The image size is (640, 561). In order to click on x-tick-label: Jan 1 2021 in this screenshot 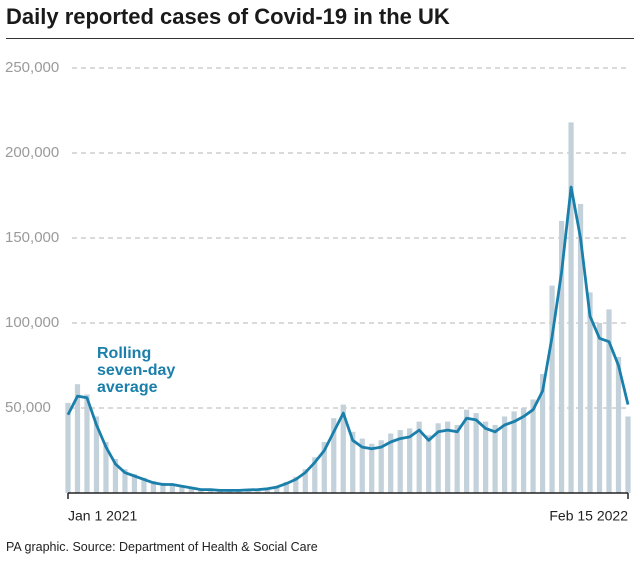, I will do `click(102, 516)`.